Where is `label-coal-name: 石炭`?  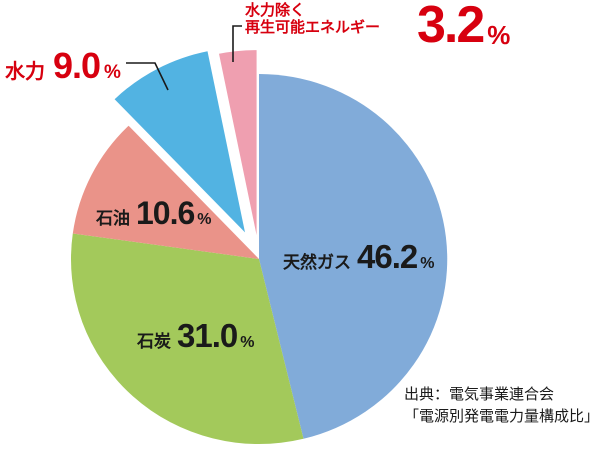
label-coal-name: 石炭 is located at coordinates (154, 341).